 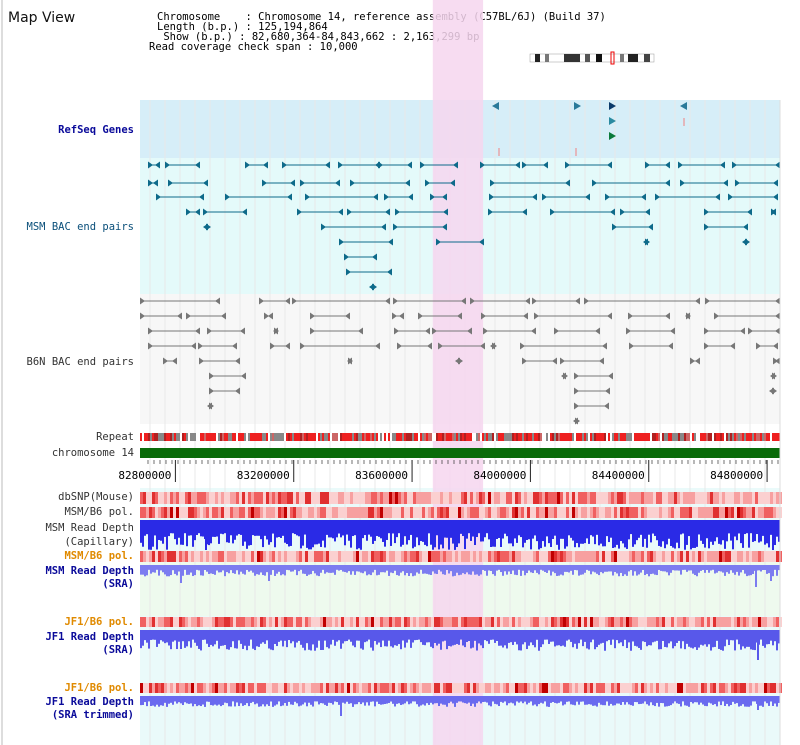 I want to click on track-label-msm-bac: MSM BAC end pairs, so click(x=80, y=227).